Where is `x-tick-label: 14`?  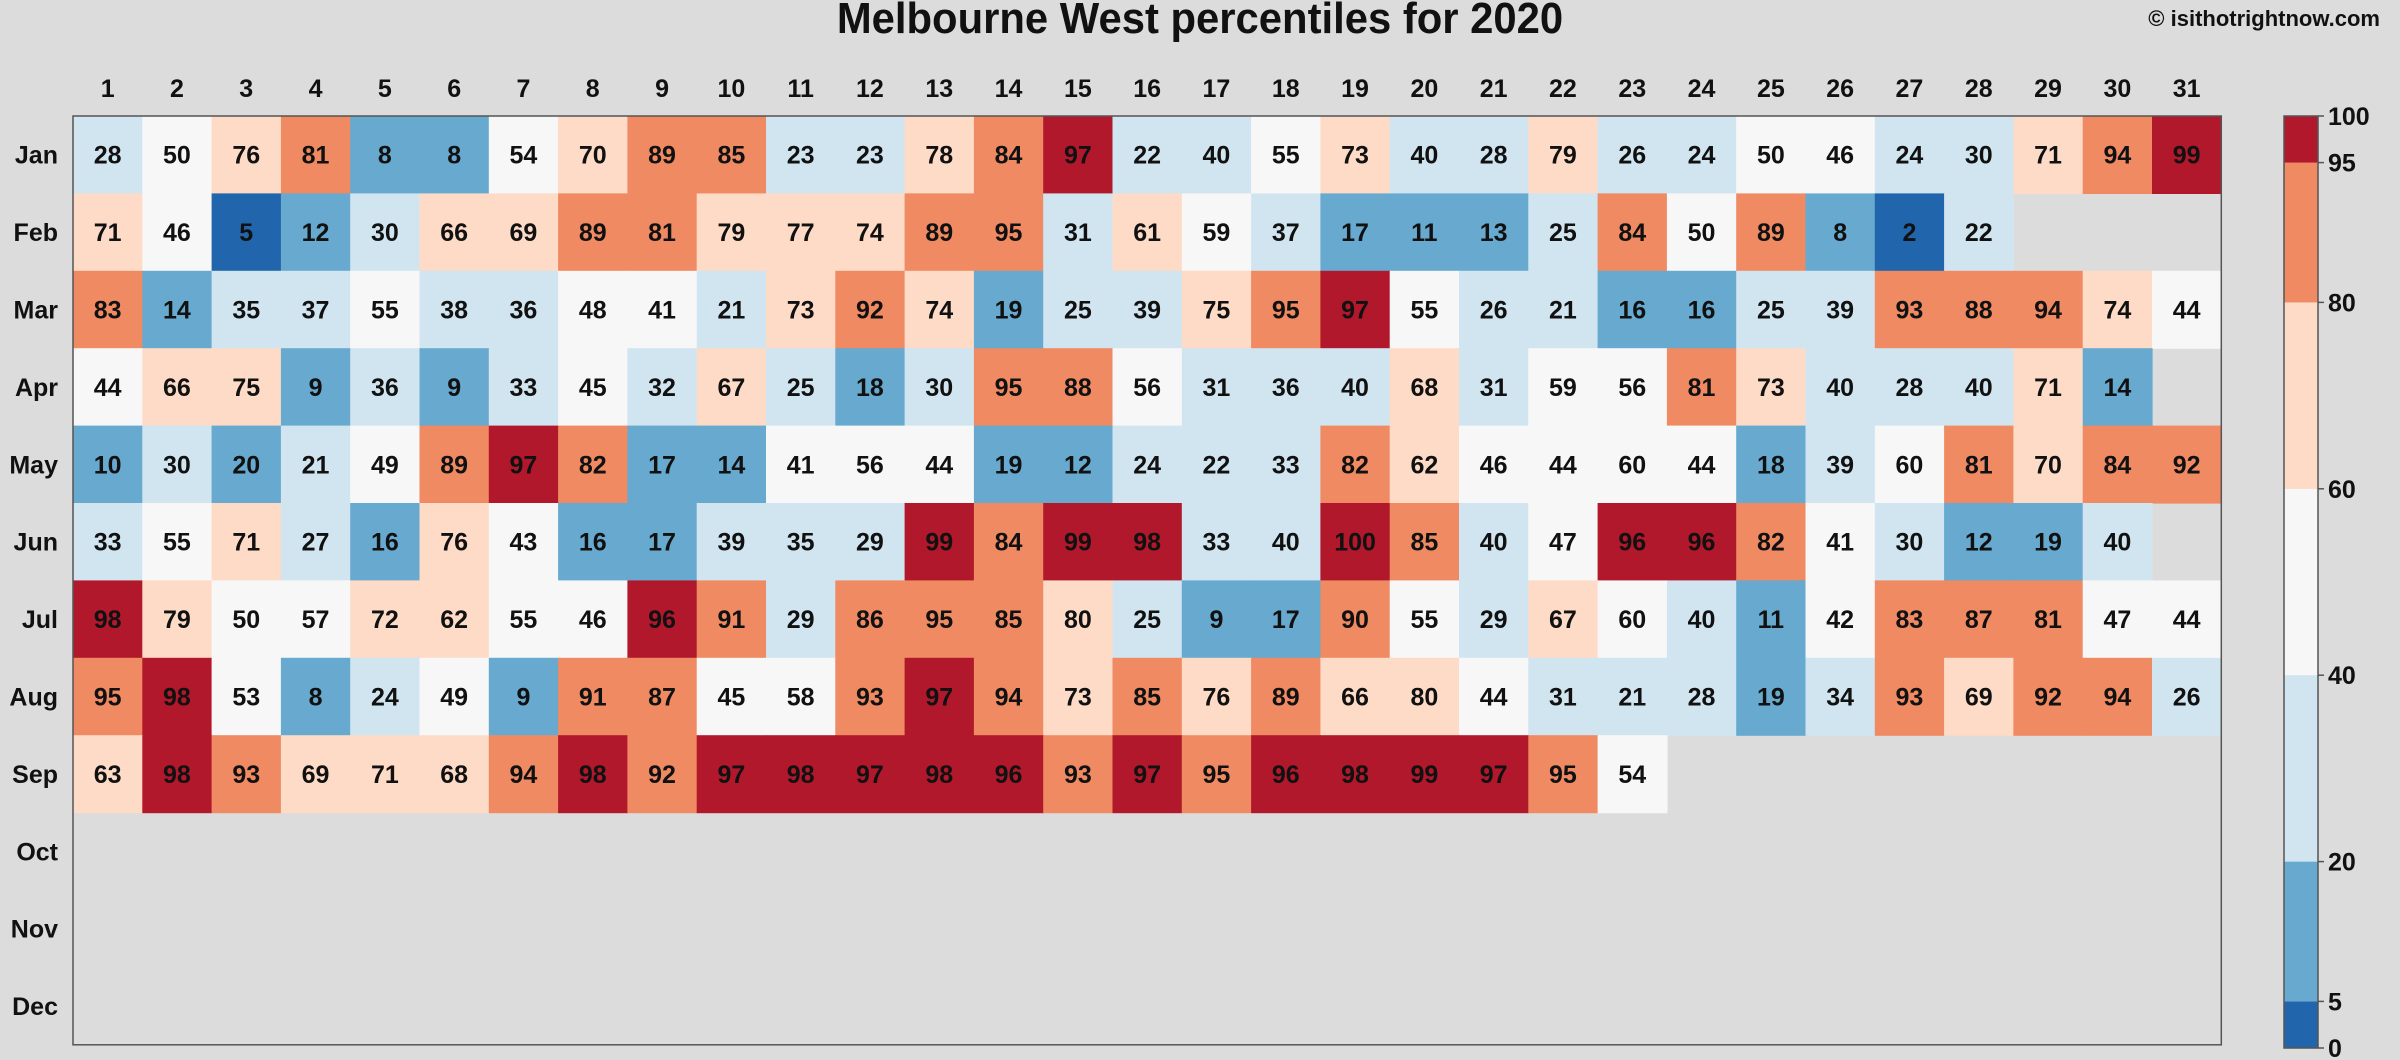 x-tick-label: 14 is located at coordinates (1009, 89).